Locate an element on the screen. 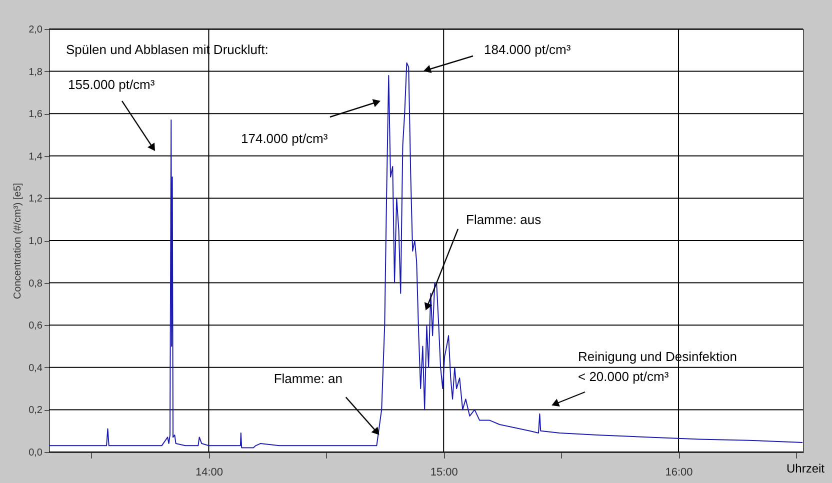 Image resolution: width=832 pixels, height=483 pixels. y-tick-label: 0,0 is located at coordinates (35, 453).